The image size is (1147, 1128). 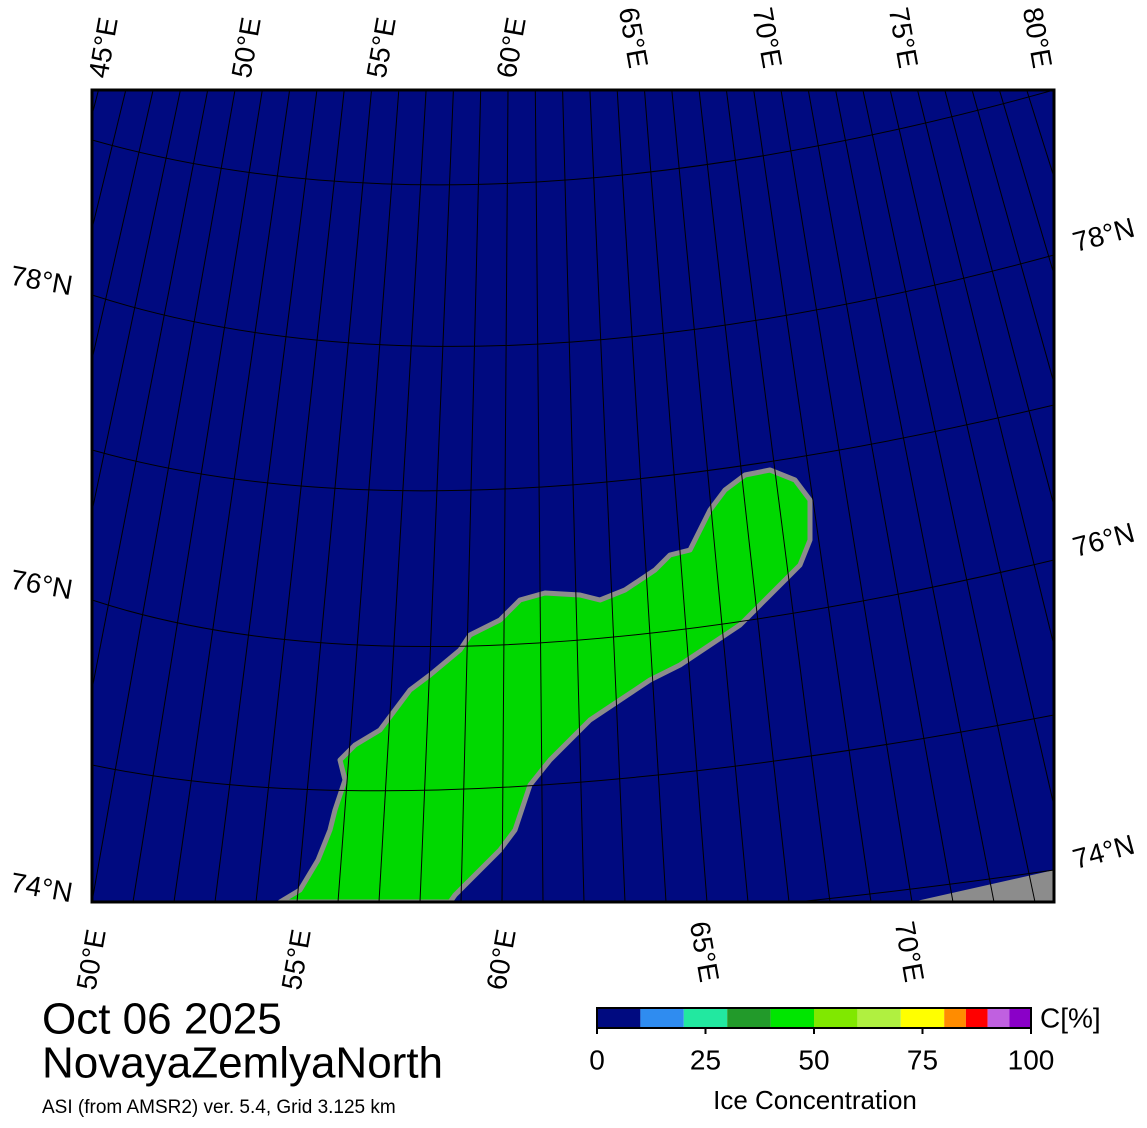 What do you see at coordinates (103, 47) in the screenshot?
I see `lon-label: 45°E` at bounding box center [103, 47].